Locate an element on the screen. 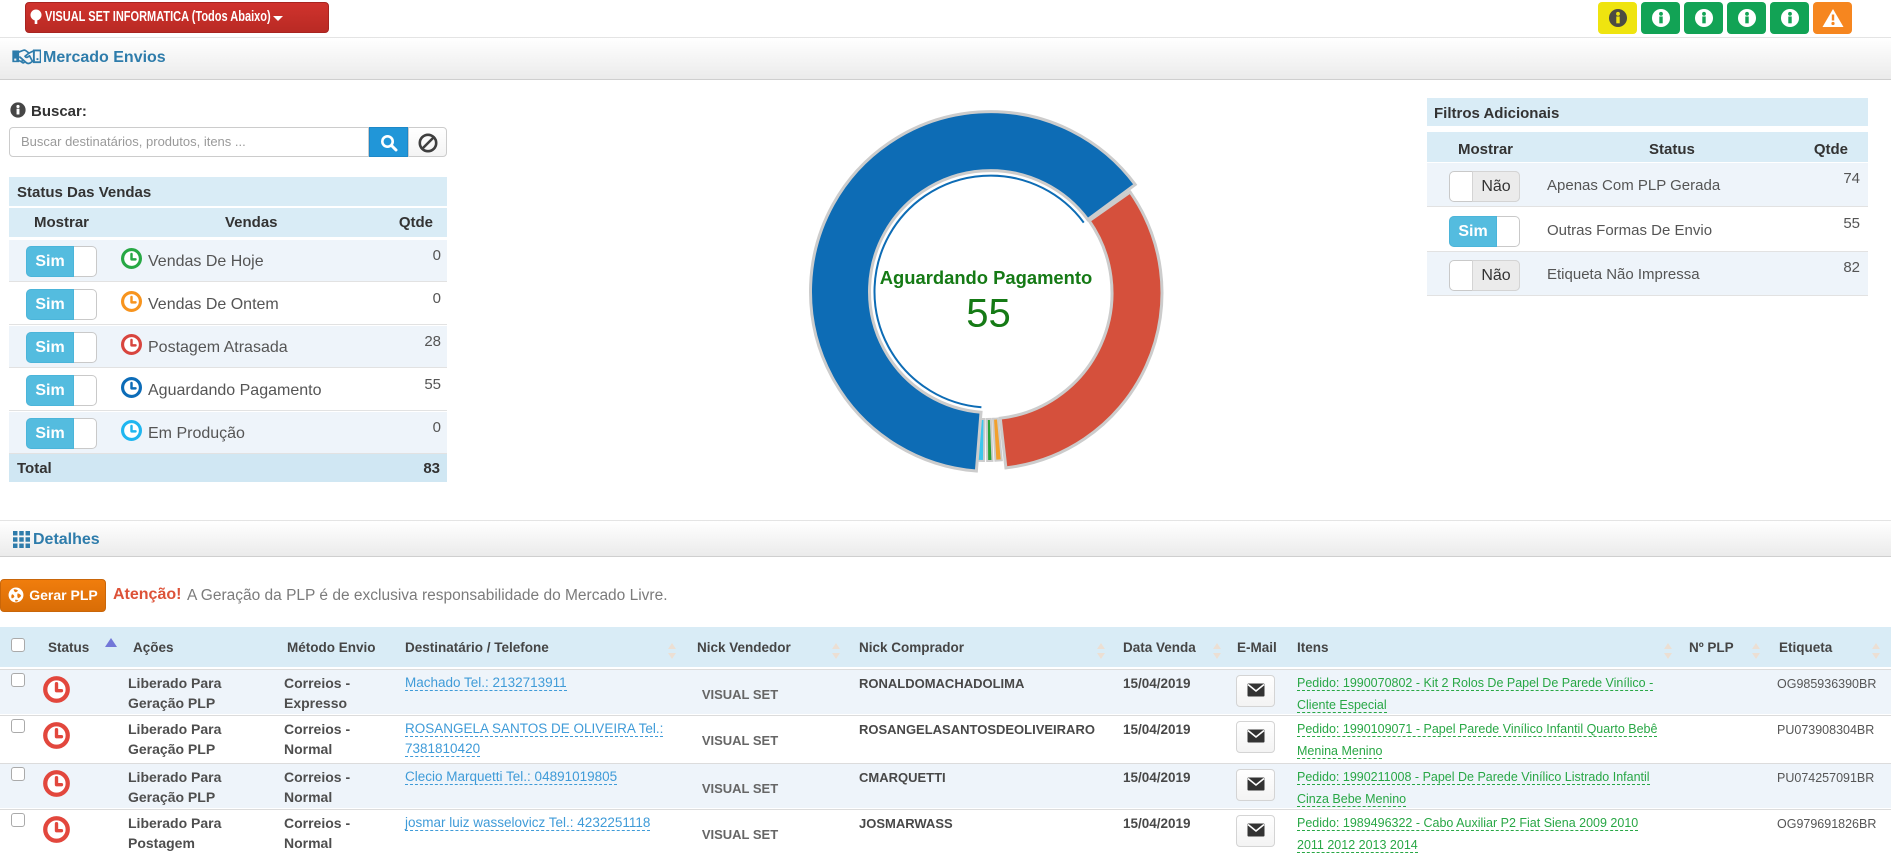 This screenshot has height=857, width=1891. svg-text: Aguardando Pagamento is located at coordinates (986, 277).